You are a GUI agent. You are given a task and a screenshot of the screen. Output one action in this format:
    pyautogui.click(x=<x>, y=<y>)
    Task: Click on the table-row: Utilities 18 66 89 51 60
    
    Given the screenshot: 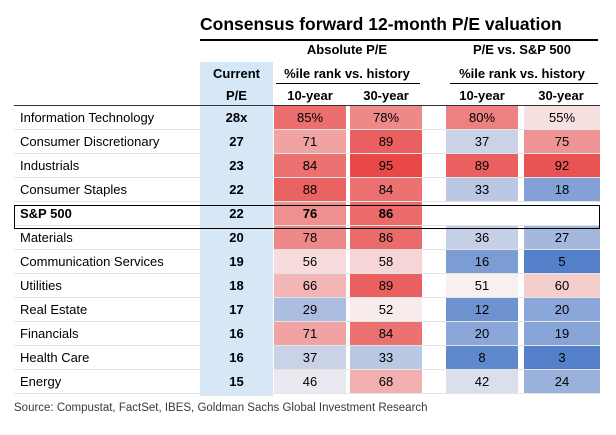 What is the action you would take?
    pyautogui.click(x=307, y=286)
    